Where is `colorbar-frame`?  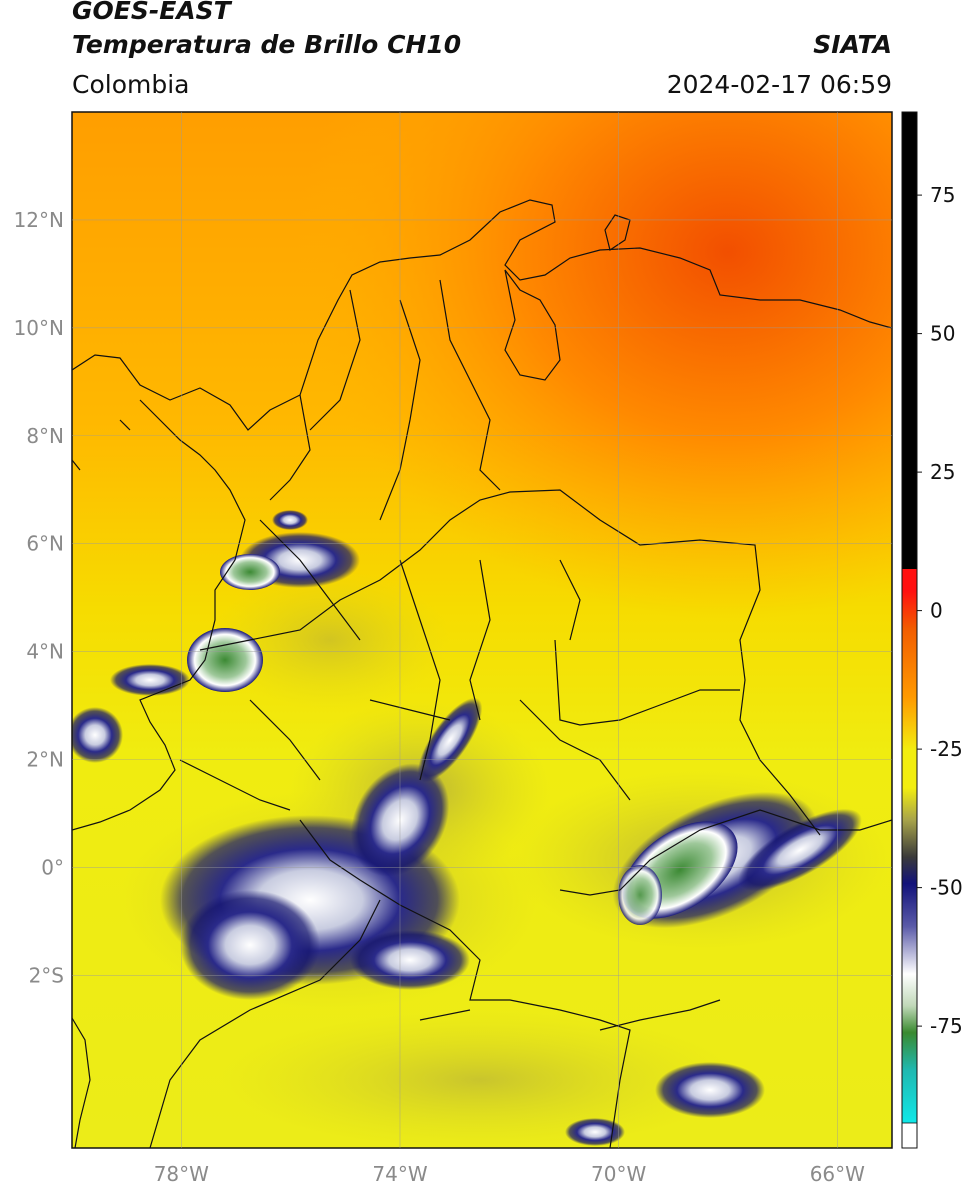
colorbar-frame is located at coordinates (909, 630).